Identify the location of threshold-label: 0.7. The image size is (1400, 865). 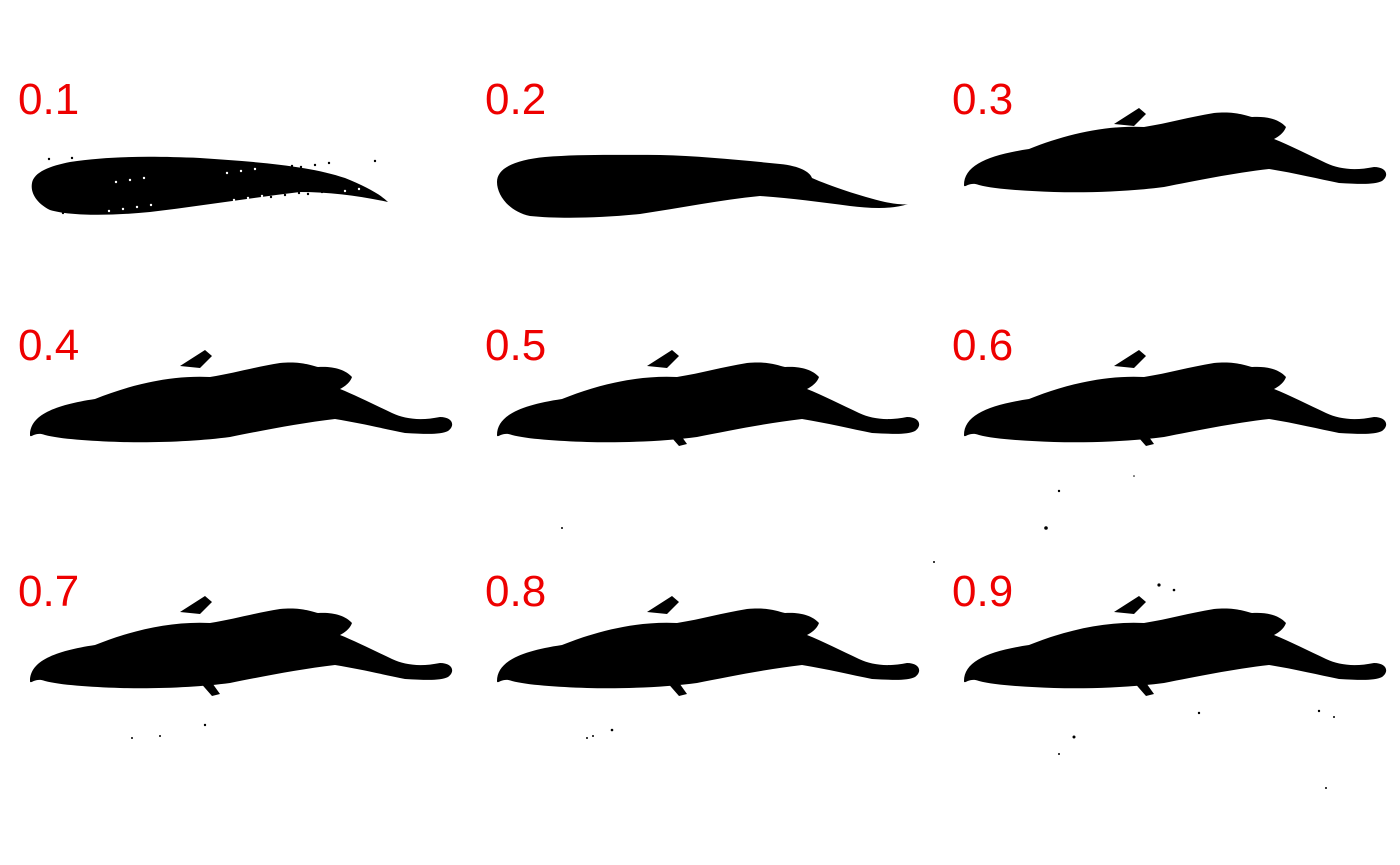
(49, 591).